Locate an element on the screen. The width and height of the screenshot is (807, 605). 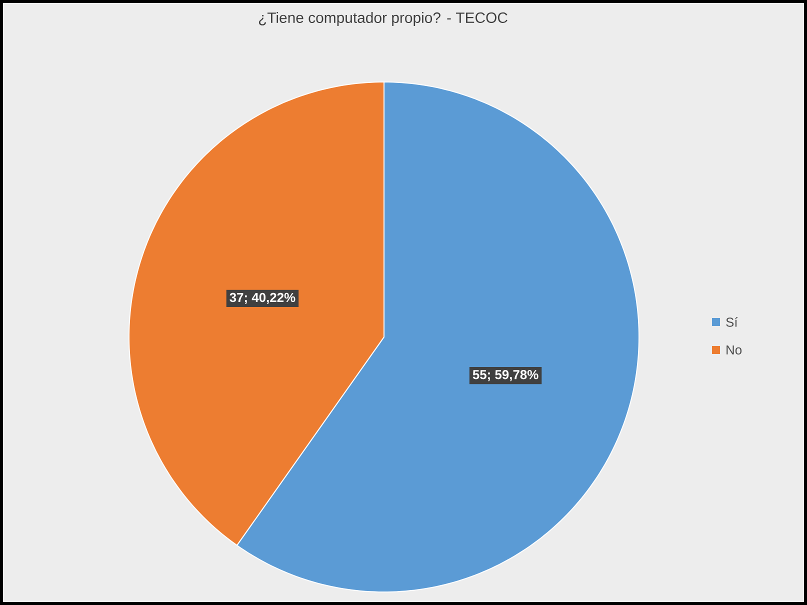
data-label: 55; 59,78% is located at coordinates (505, 376).